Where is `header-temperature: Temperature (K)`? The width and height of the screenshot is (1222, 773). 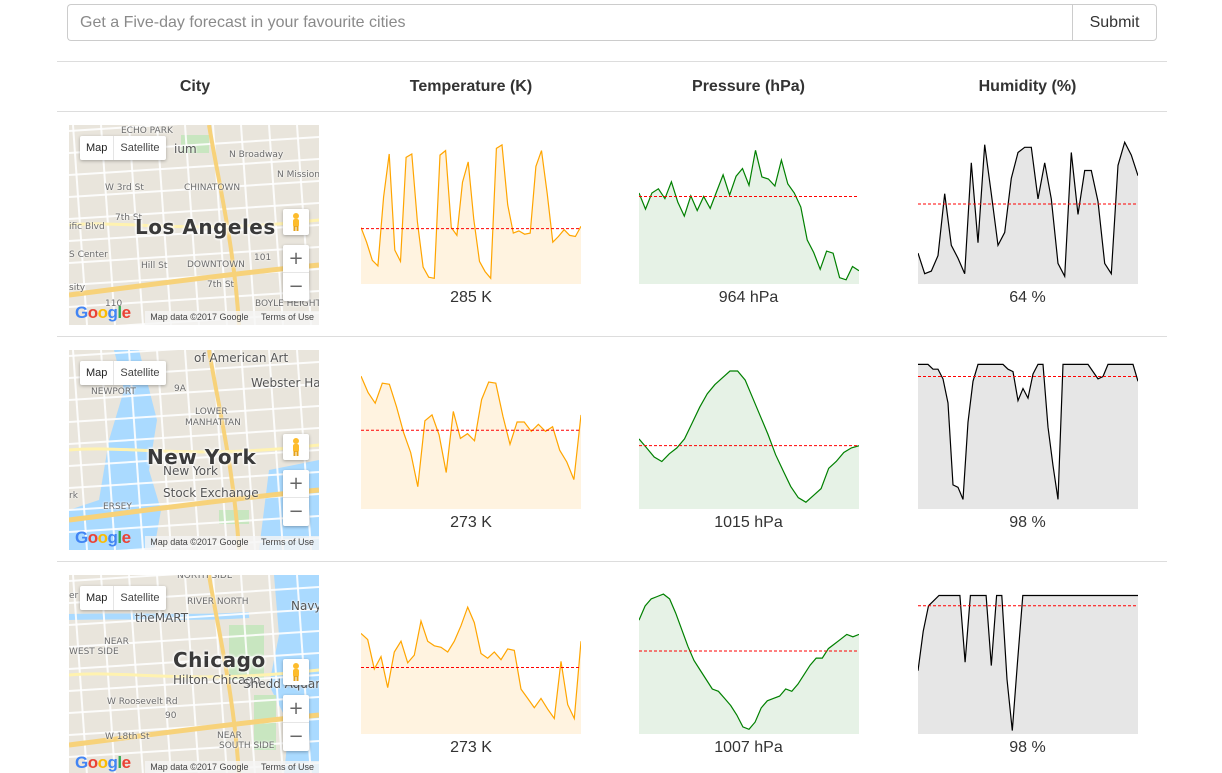 header-temperature: Temperature (K) is located at coordinates (471, 86).